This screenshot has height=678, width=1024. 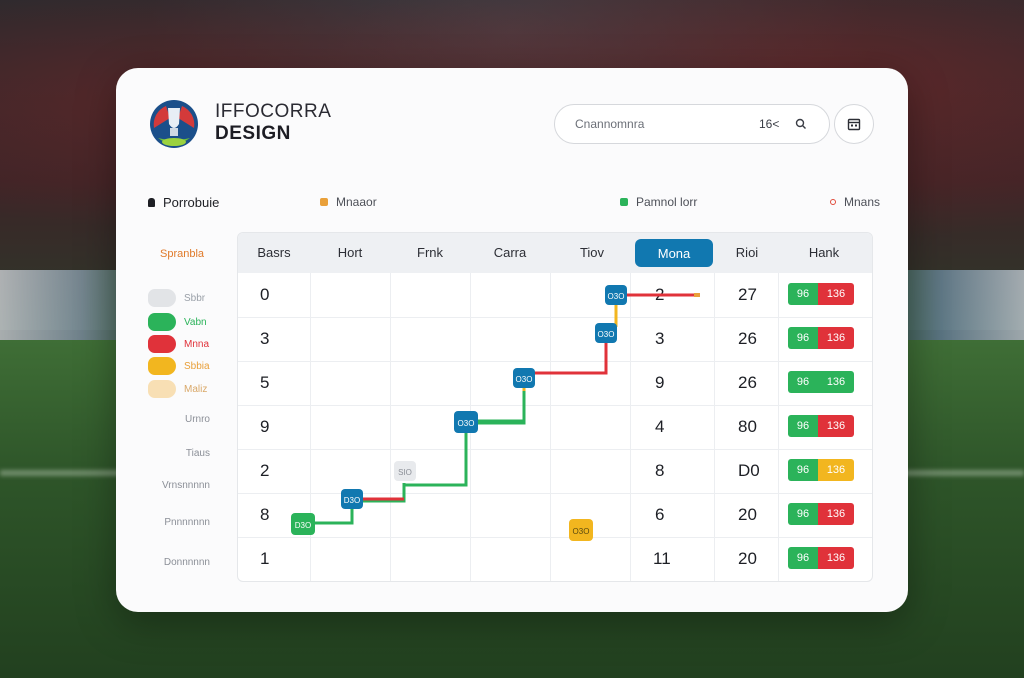 I want to click on team-item-4: Sbbia, so click(x=179, y=366).